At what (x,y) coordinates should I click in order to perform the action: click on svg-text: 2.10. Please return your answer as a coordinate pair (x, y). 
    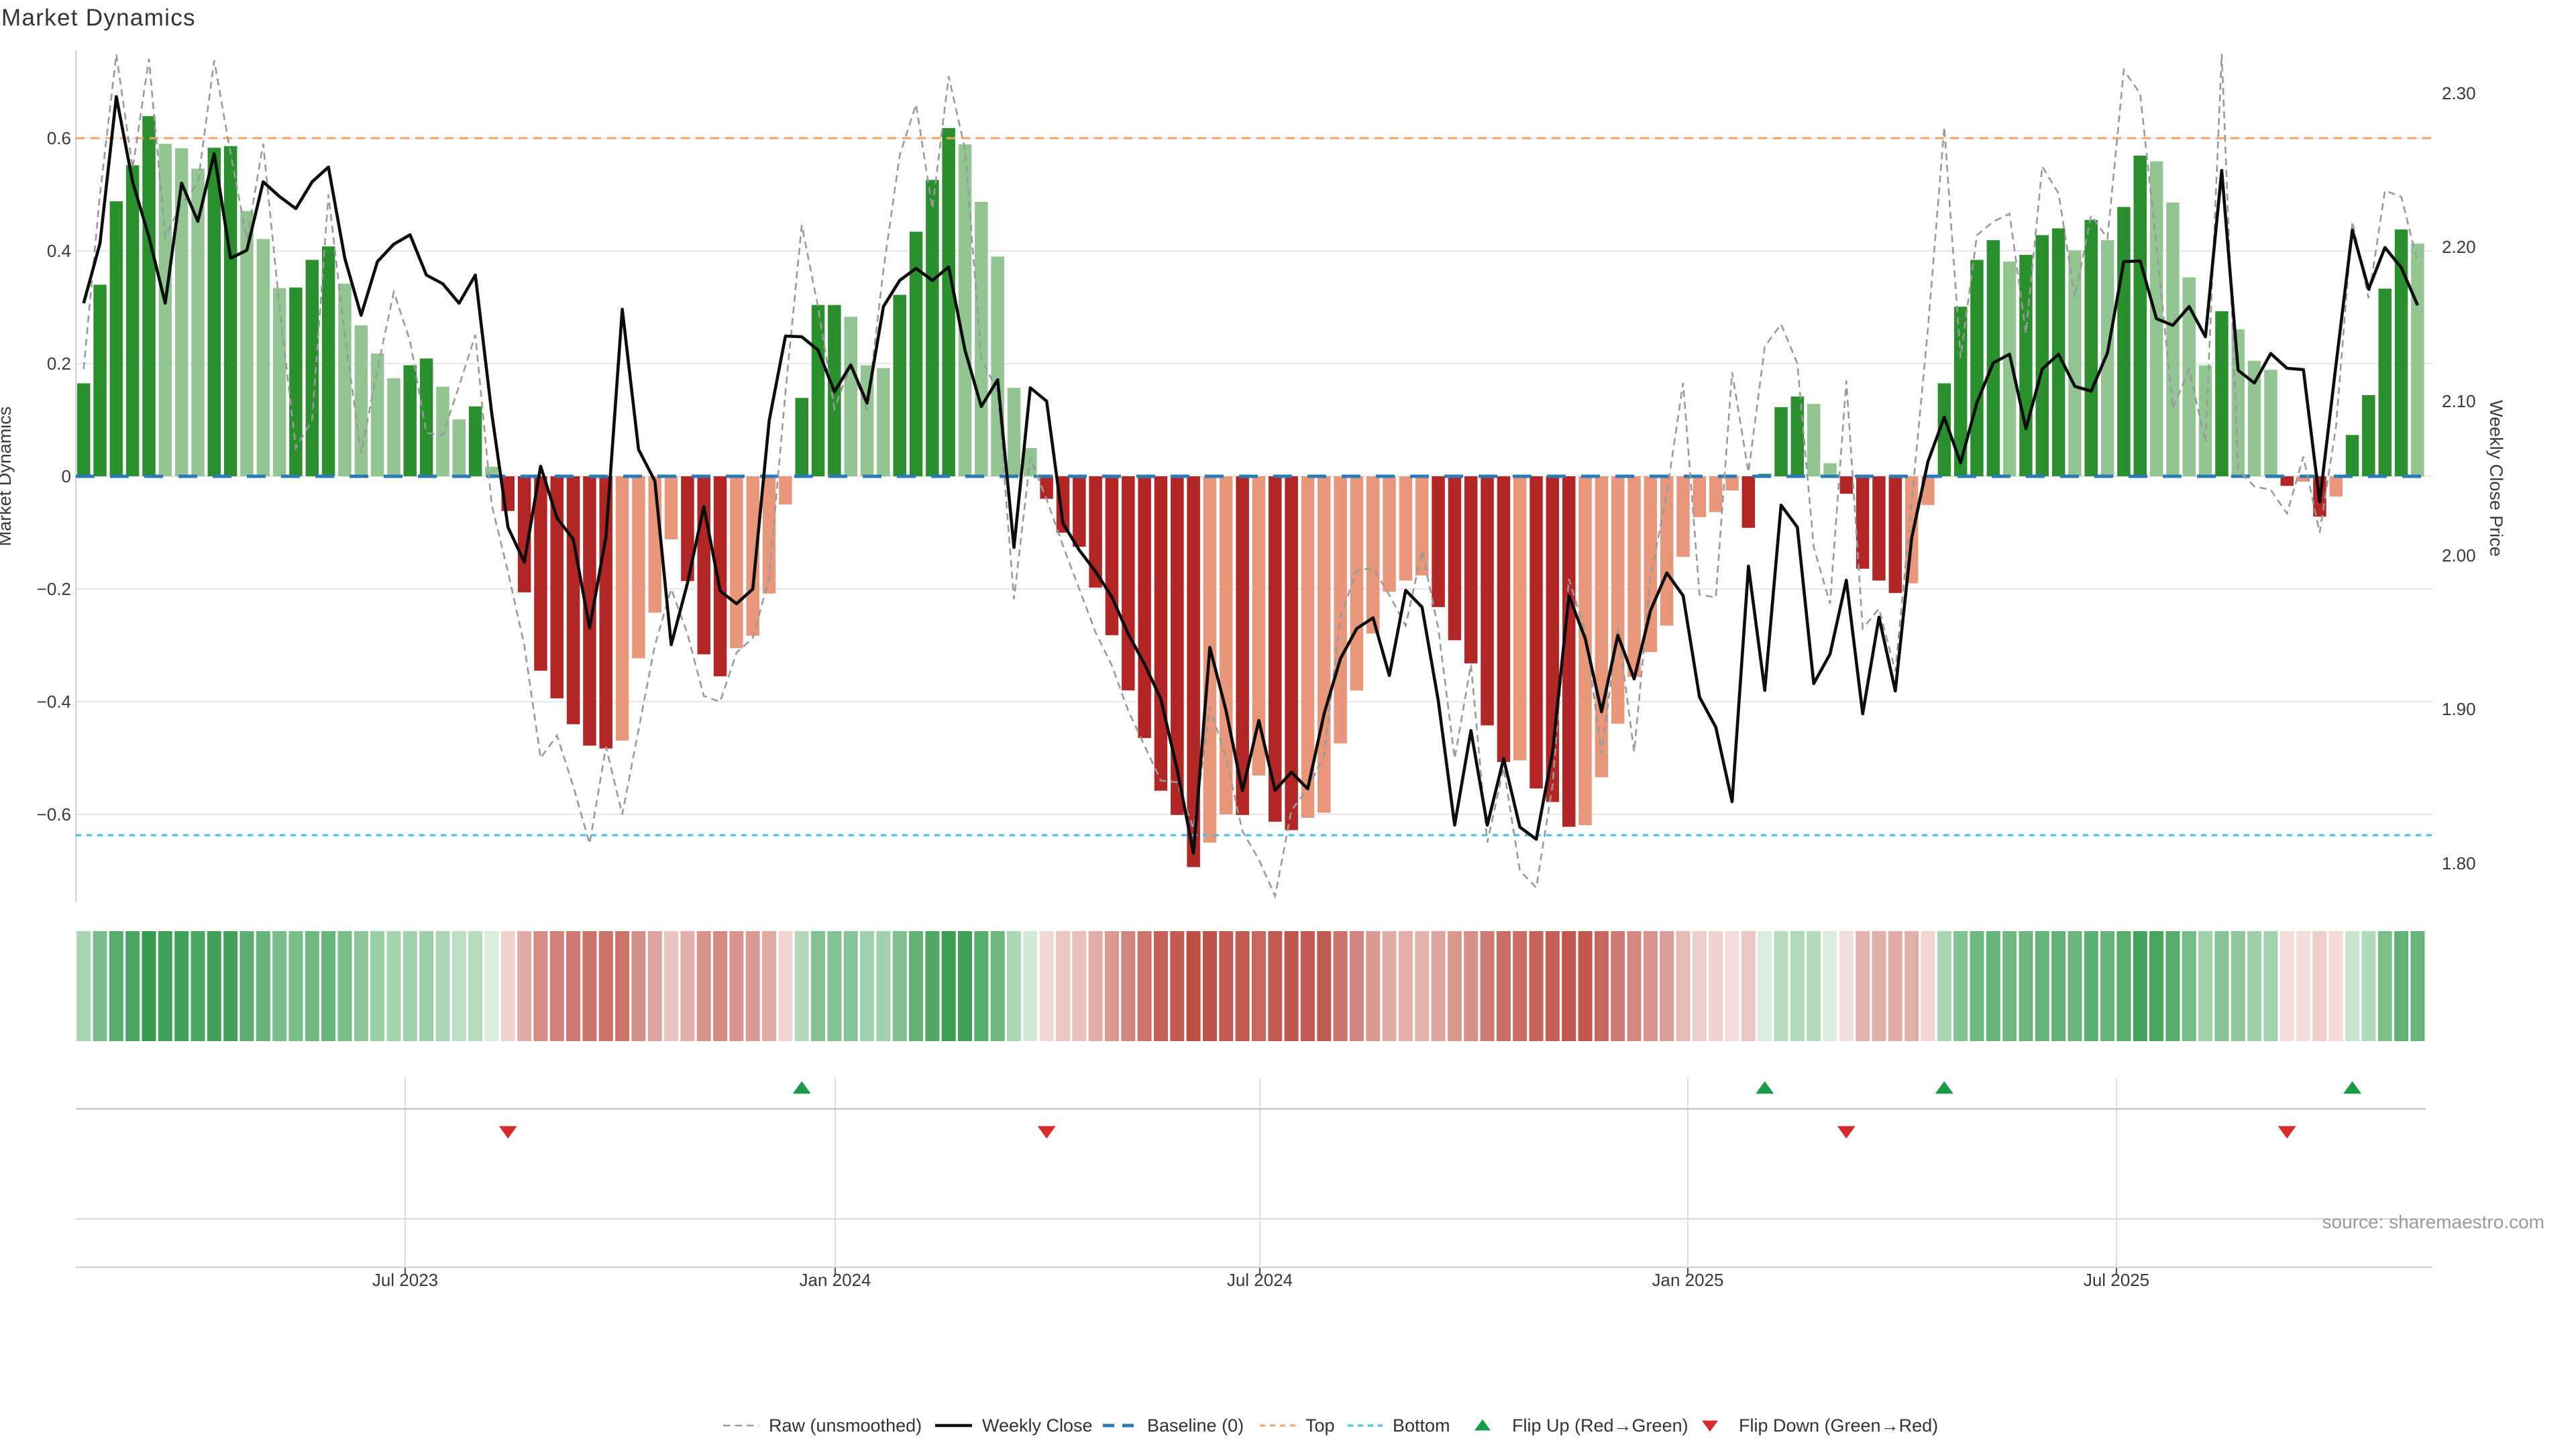
    Looking at the image, I should click on (2459, 401).